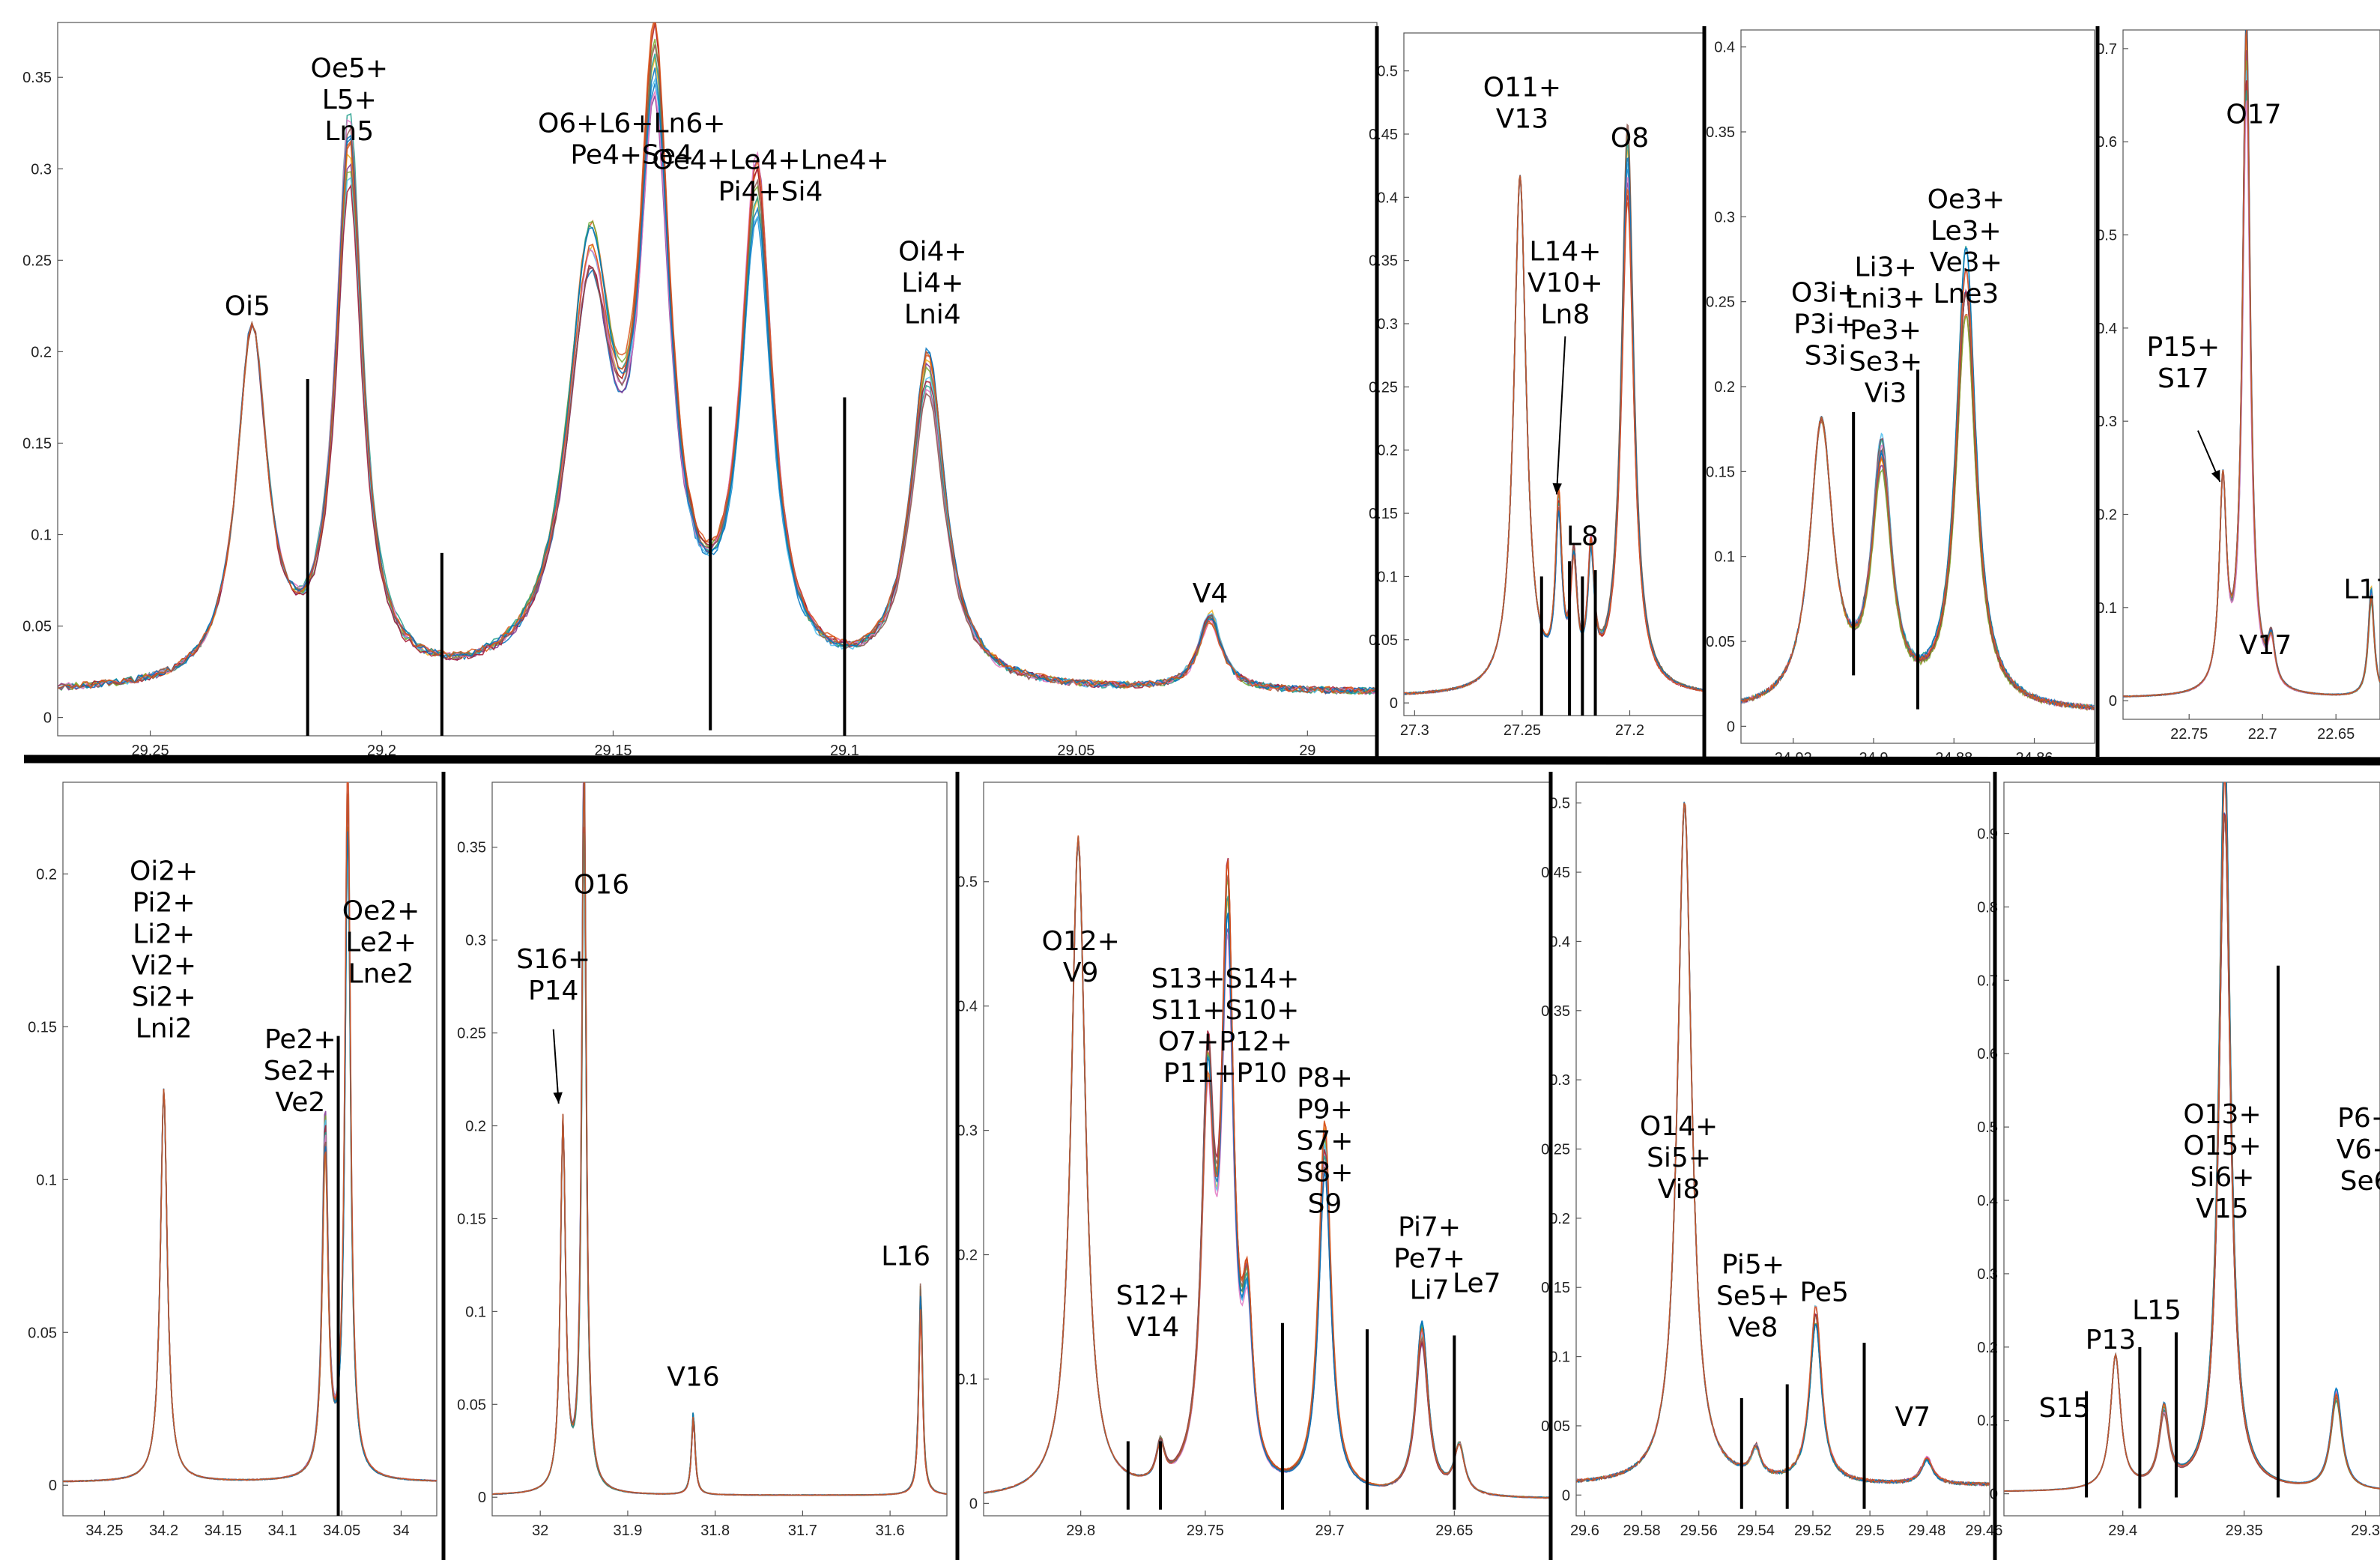 The width and height of the screenshot is (2380, 1560). I want to click on y-tick-label: 0.3, so click(967, 1131).